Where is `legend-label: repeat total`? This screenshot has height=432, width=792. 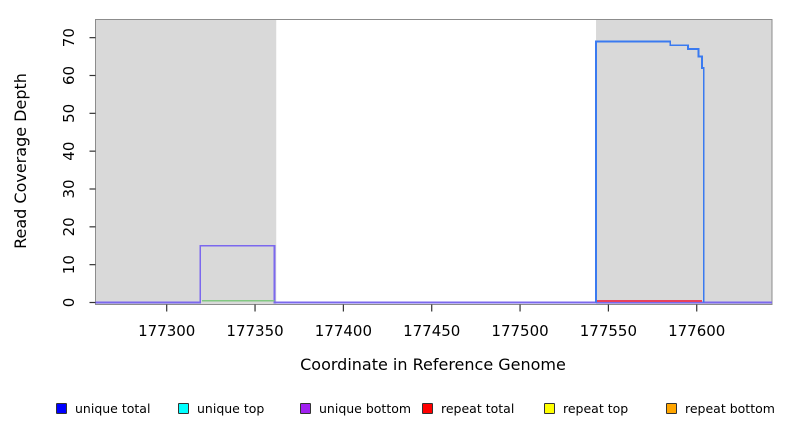
legend-label: repeat total is located at coordinates (478, 408).